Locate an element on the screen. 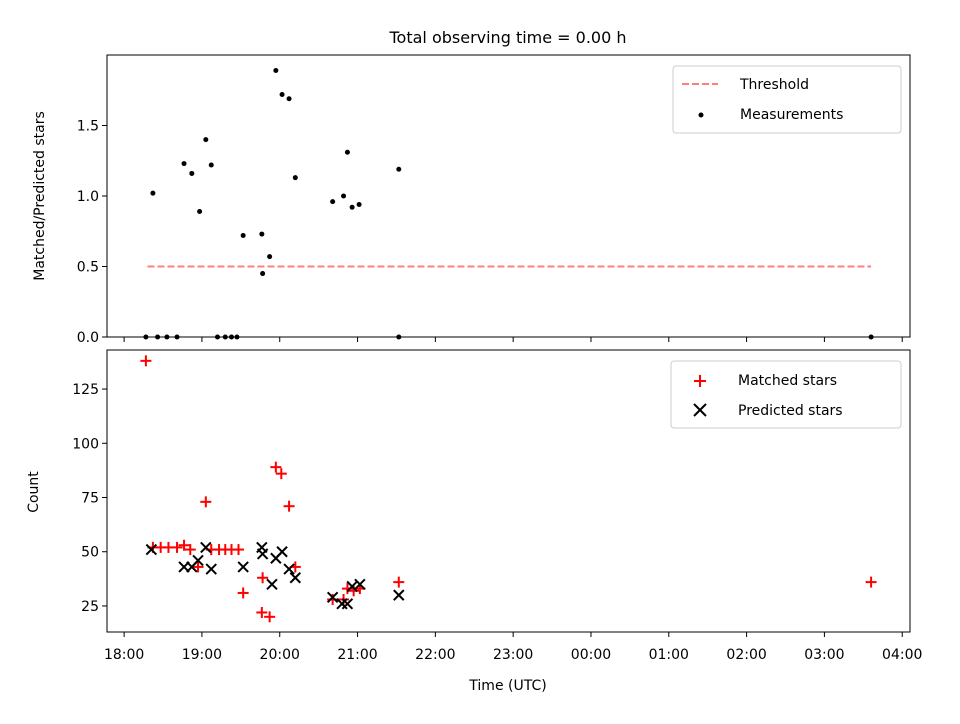 The height and width of the screenshot is (724, 960). legend-threshold-label: Threshold is located at coordinates (774, 85).